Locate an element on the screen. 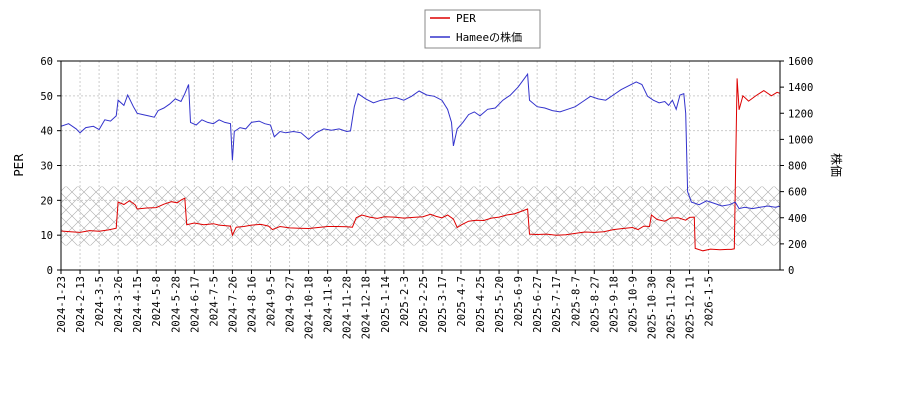 This screenshot has width=900, height=404. y-right-tick-label: 1200 is located at coordinates (800, 114).